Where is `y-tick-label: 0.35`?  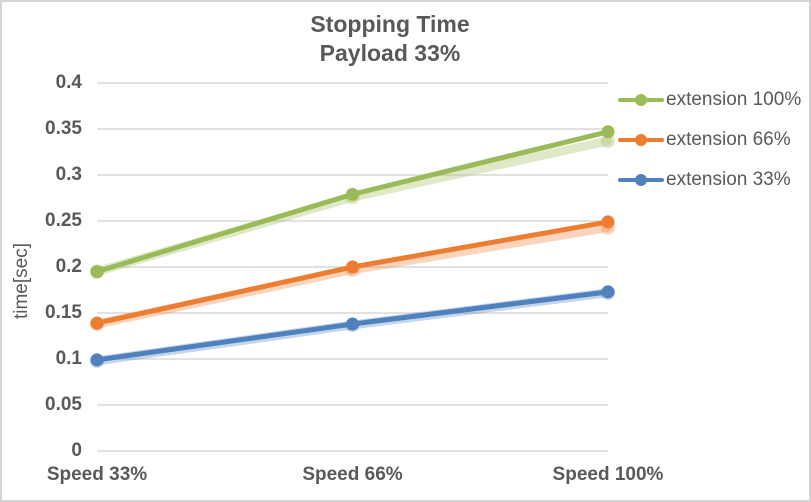
y-tick-label: 0.35 is located at coordinates (63, 128).